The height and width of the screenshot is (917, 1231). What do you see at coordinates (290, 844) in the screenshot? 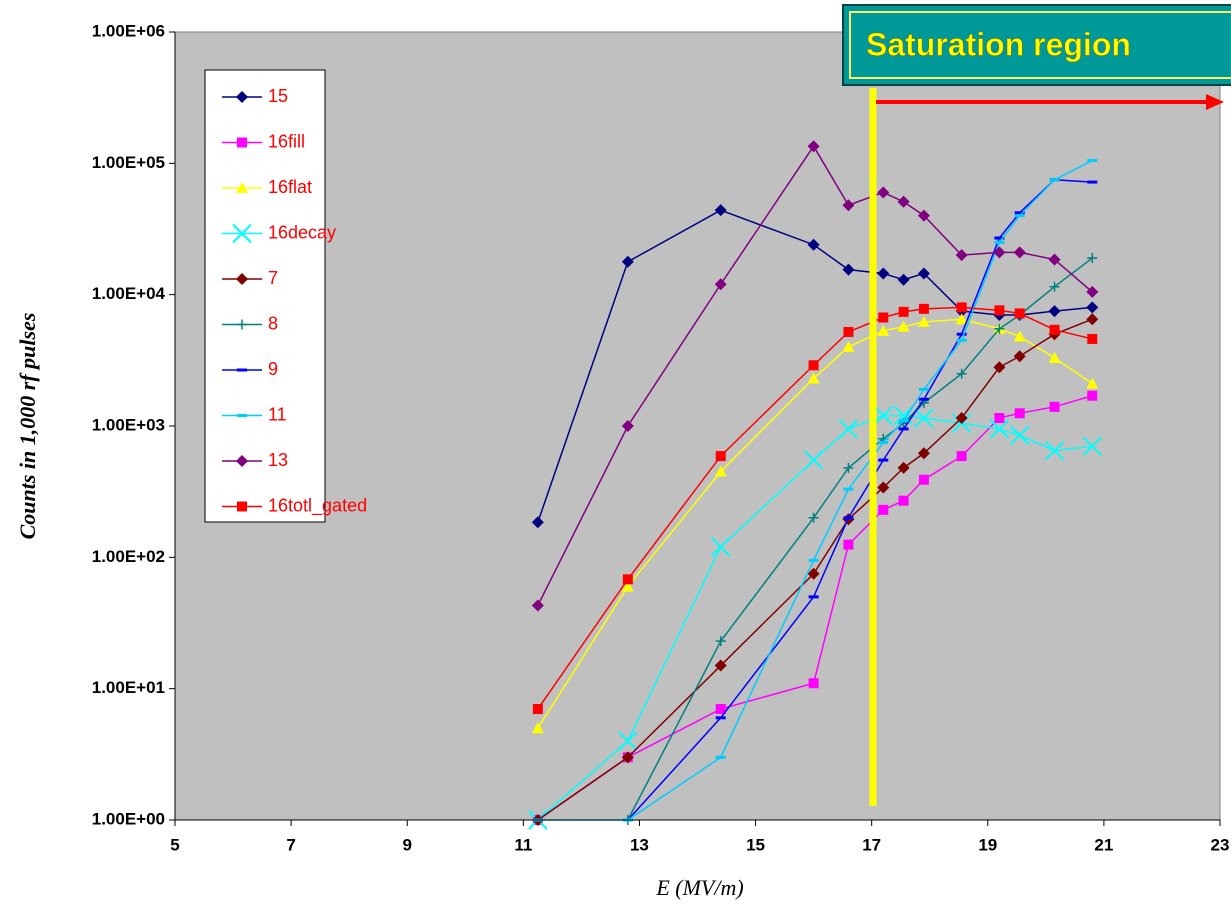
I see `x-tick-label: 7` at bounding box center [290, 844].